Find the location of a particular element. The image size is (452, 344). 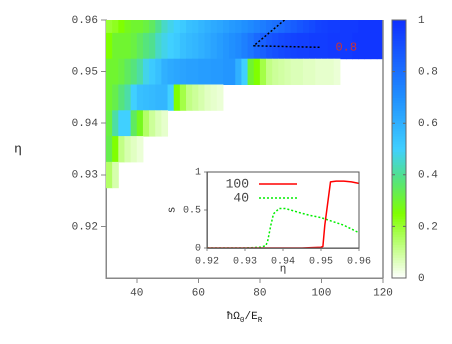

x-tick-label: 80 is located at coordinates (259, 294).